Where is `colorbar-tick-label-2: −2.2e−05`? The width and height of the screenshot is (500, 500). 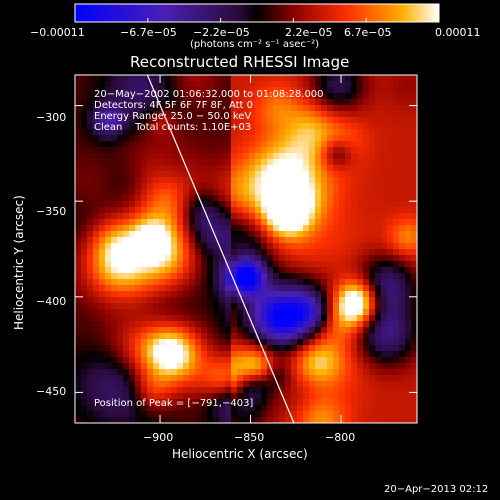 colorbar-tick-label-2: −2.2e−05 is located at coordinates (221, 32).